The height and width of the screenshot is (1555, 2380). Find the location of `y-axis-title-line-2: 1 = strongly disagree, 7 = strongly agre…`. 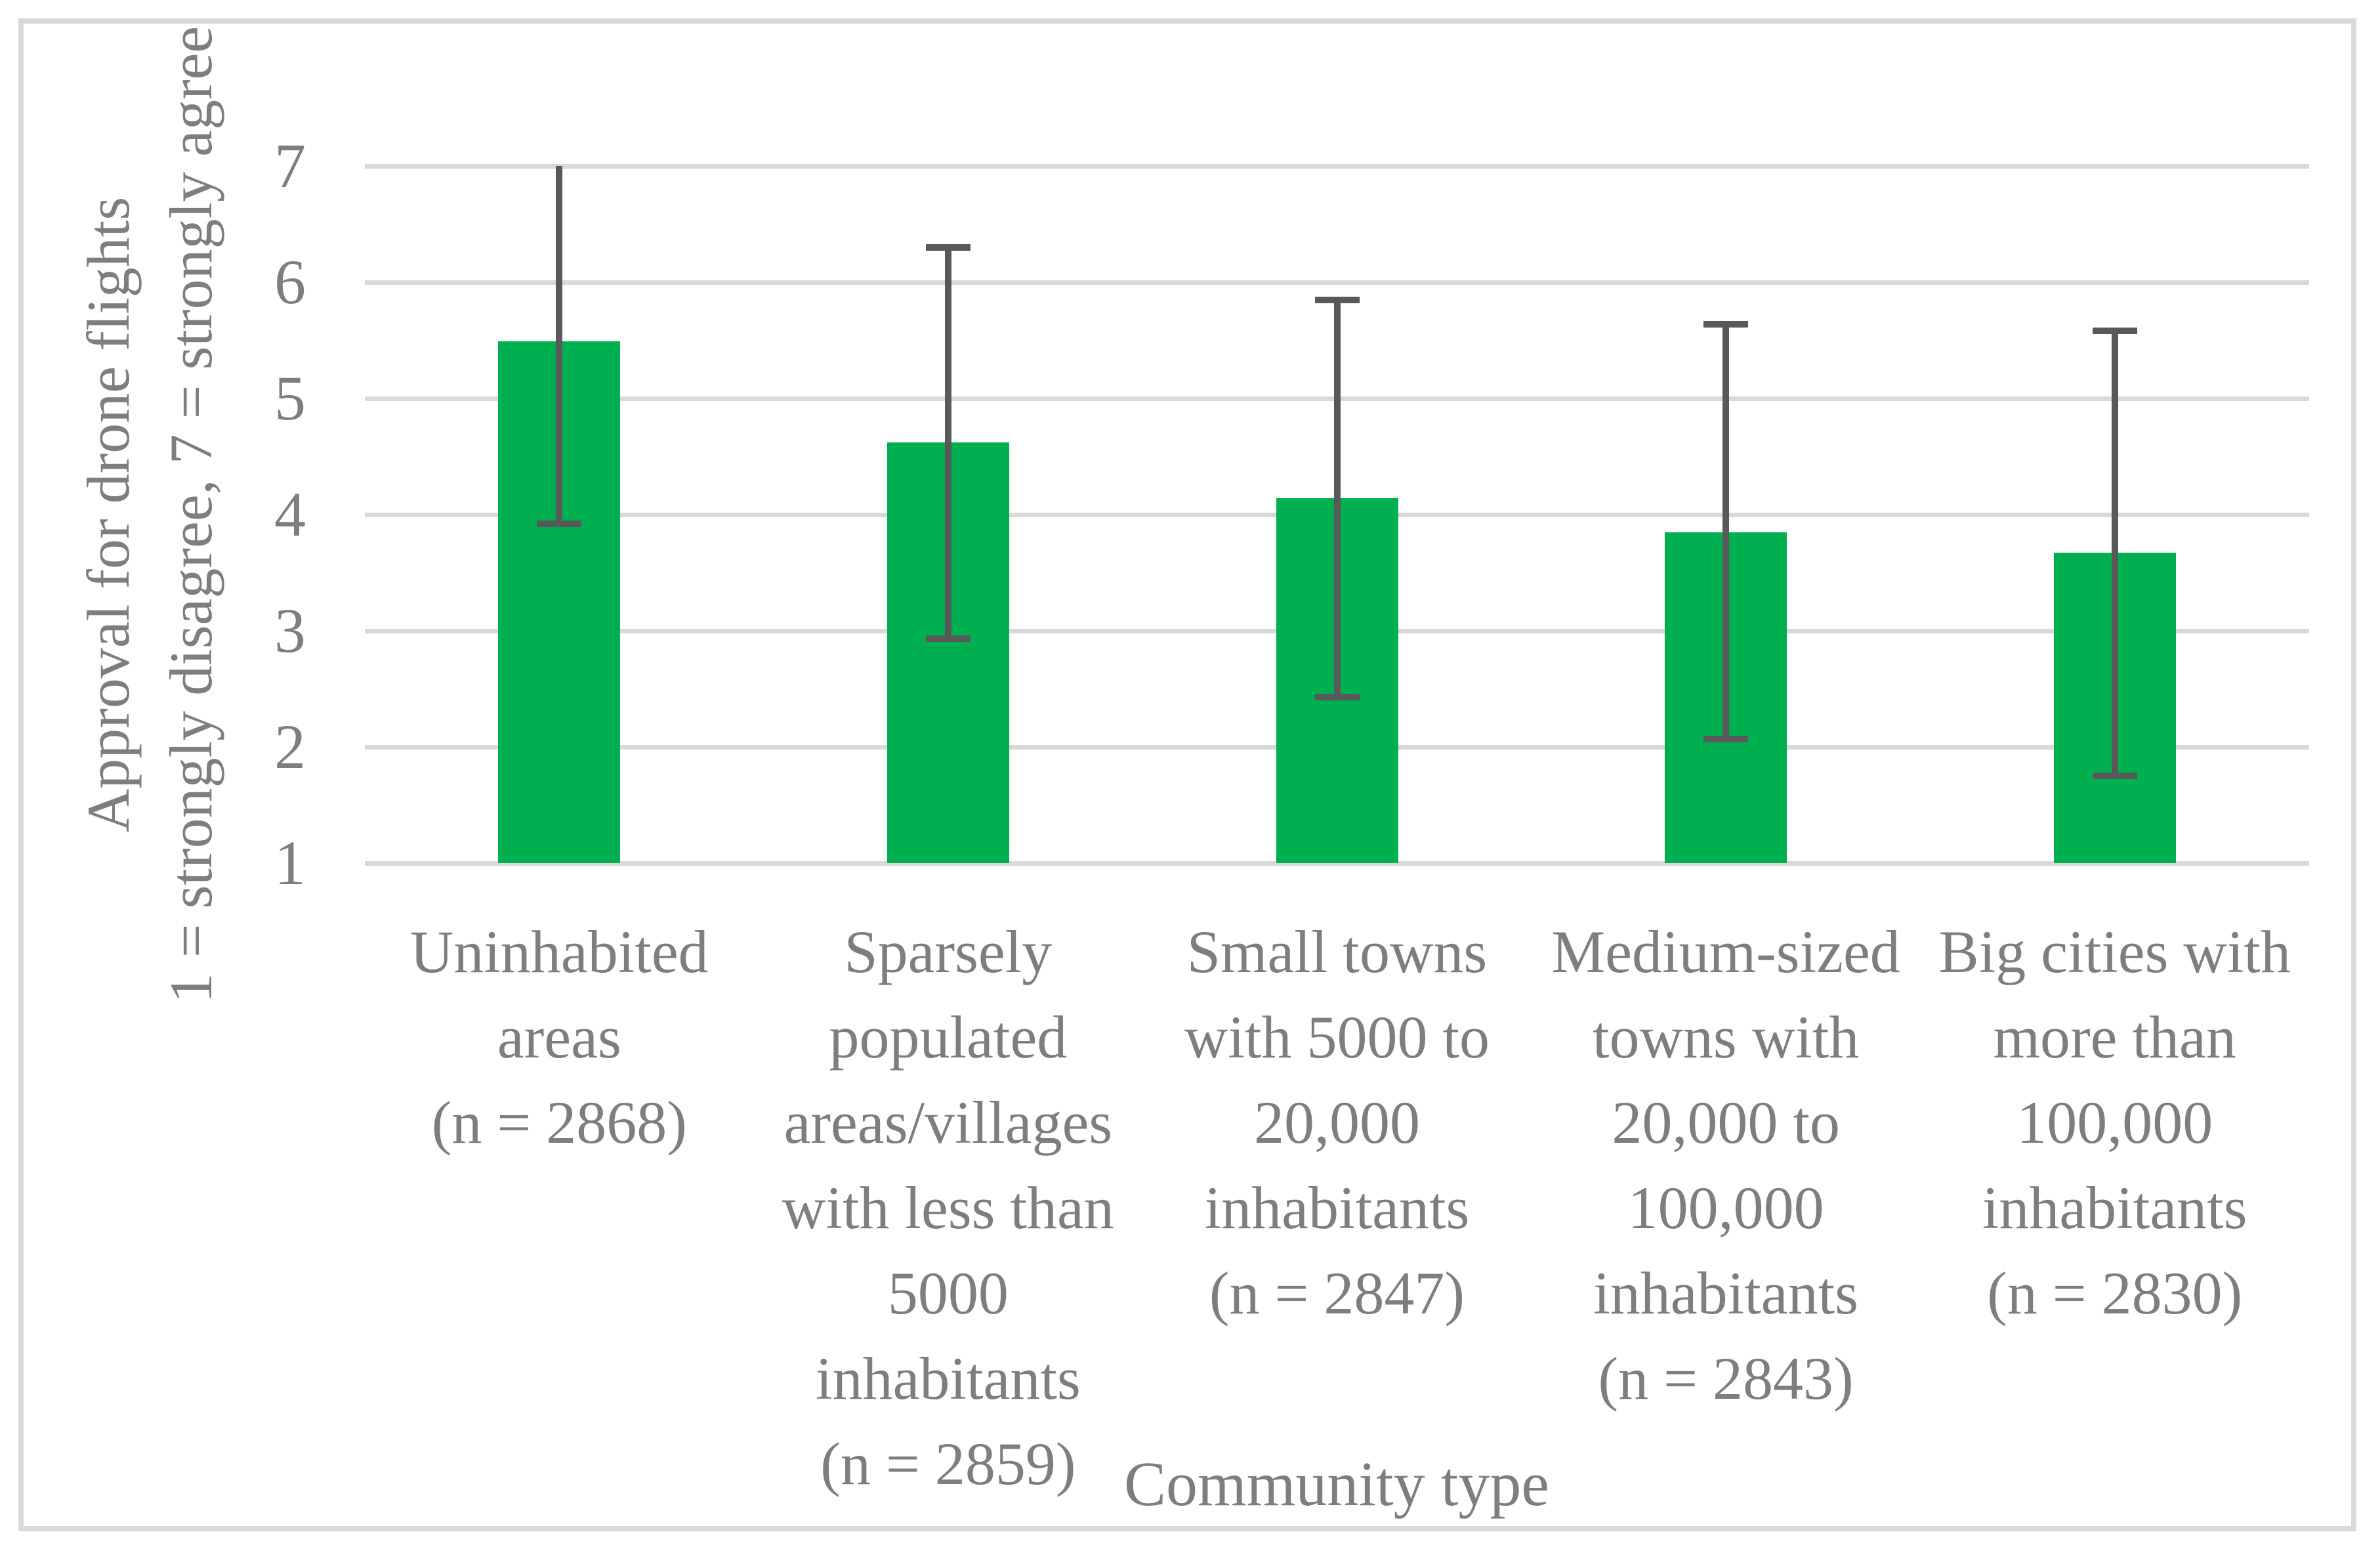

y-axis-title-line-2: 1 = strongly disagree, 7 = strongly agre… is located at coordinates (190, 515).